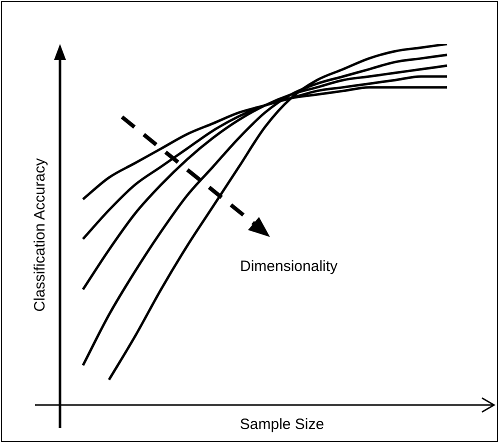 The height and width of the screenshot is (443, 499). Describe the element at coordinates (282, 424) in the screenshot. I see `x-axis-title: Sample Size` at that location.